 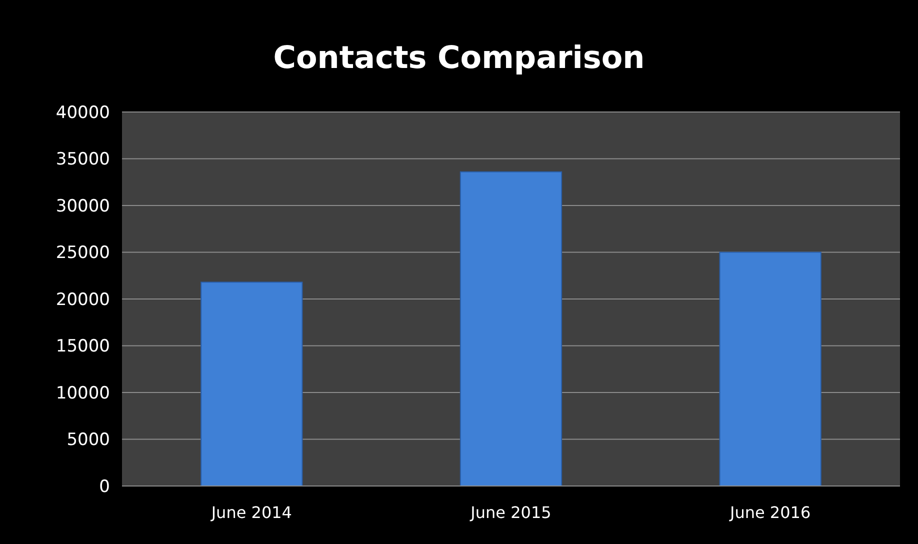 What do you see at coordinates (83, 346) in the screenshot?
I see `y-tick-label: 15000` at bounding box center [83, 346].